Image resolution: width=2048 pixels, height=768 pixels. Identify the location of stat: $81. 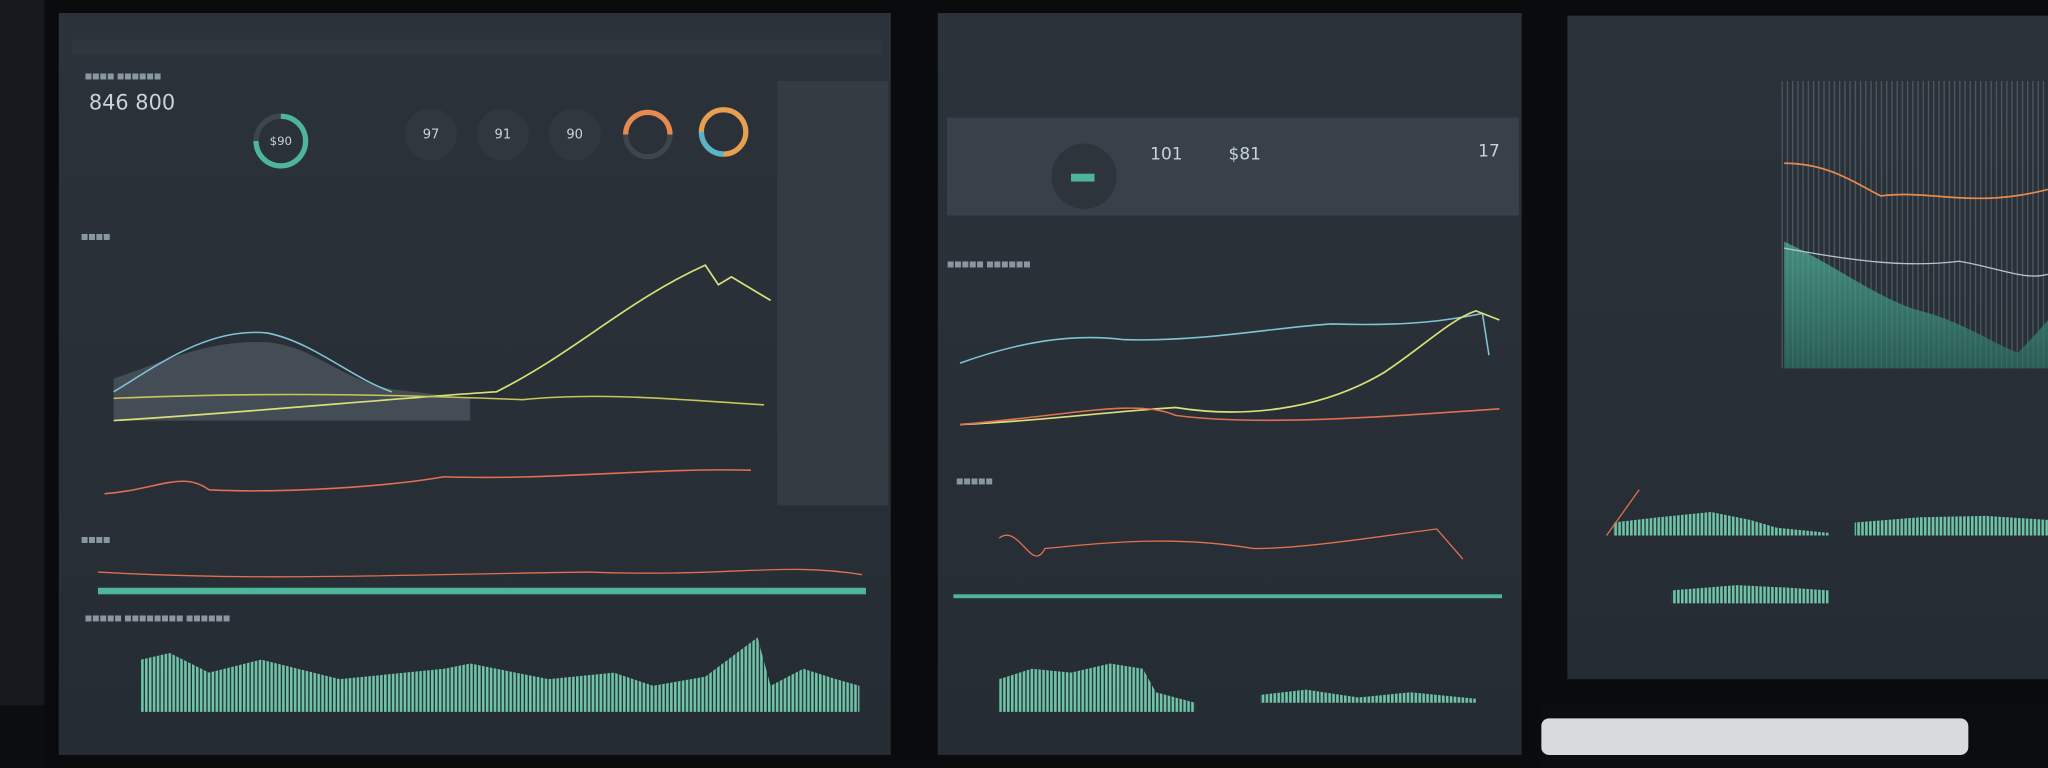
(1245, 154).